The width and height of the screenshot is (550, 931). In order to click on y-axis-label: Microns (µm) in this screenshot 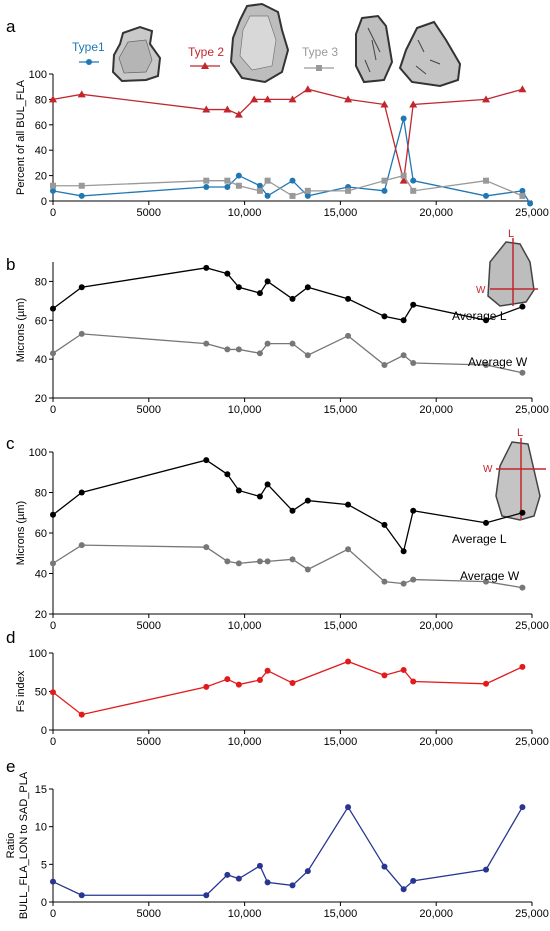, I will do `click(21, 330)`.